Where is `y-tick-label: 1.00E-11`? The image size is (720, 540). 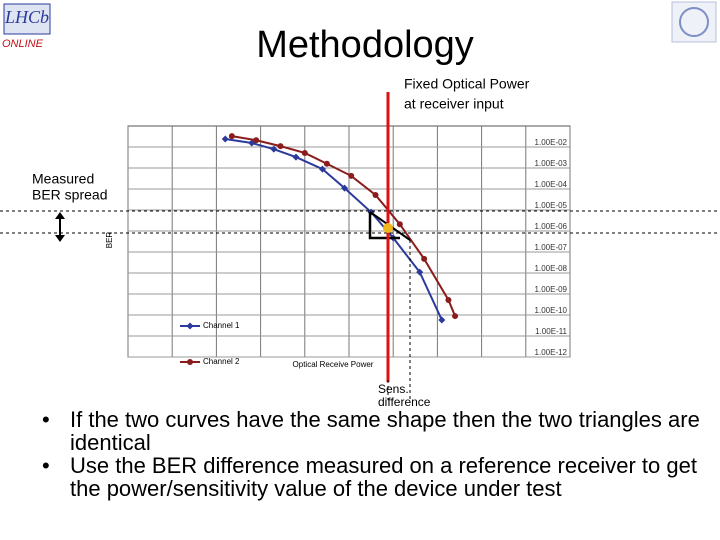
y-tick-label: 1.00E-11 is located at coordinates (551, 331).